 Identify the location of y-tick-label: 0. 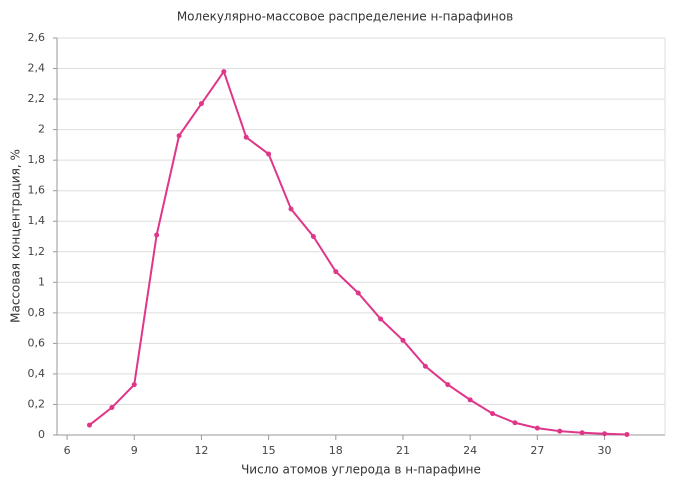
(41, 434).